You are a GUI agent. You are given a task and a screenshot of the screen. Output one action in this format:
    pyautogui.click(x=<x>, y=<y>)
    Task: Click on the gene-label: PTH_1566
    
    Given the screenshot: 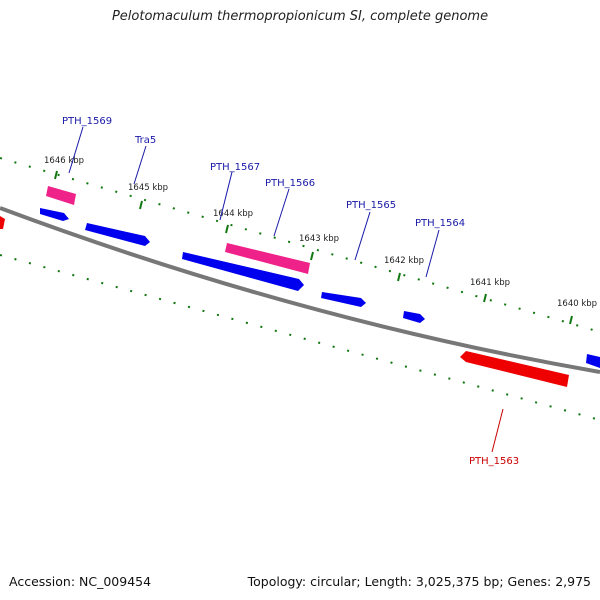 What is the action you would take?
    pyautogui.click(x=290, y=183)
    